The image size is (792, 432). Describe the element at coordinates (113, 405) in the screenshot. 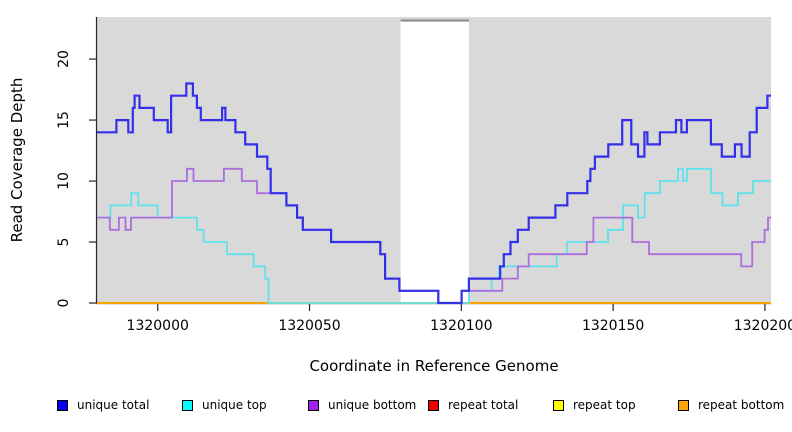

I see `legend-label: unique total` at that location.